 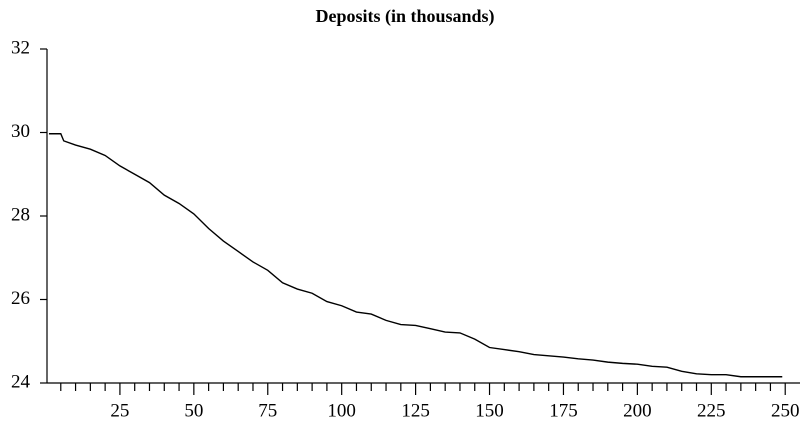 I want to click on x-tick-label: 100, so click(x=341, y=410).